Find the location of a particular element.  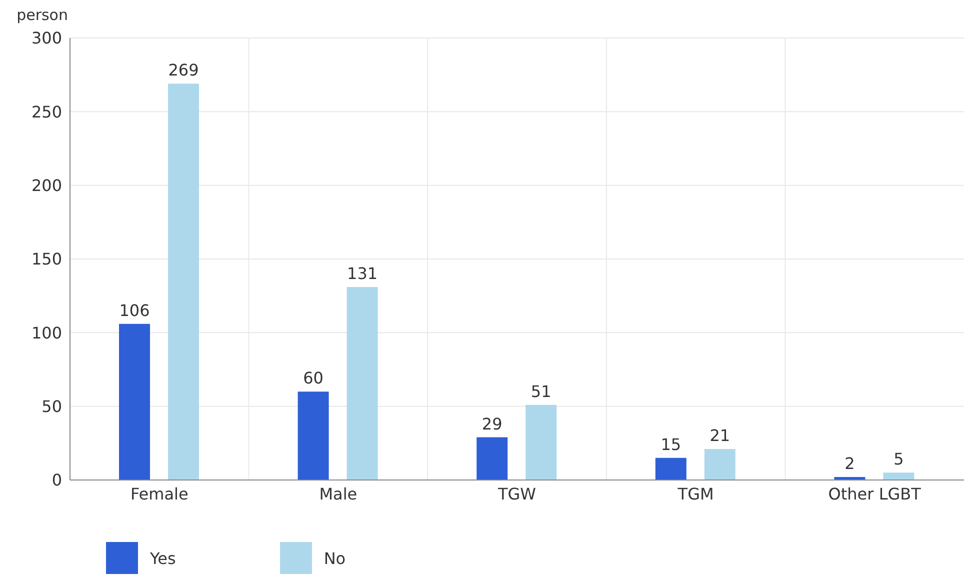

y-tick-label: 300 is located at coordinates (46, 38).